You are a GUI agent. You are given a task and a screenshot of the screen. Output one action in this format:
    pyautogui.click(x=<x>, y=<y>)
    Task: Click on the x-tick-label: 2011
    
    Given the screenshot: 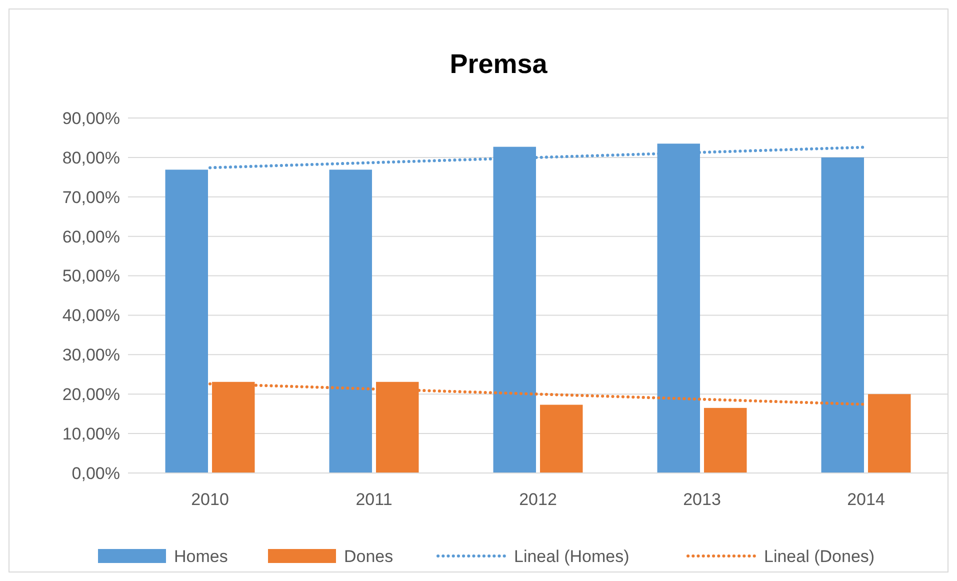 What is the action you would take?
    pyautogui.click(x=374, y=499)
    